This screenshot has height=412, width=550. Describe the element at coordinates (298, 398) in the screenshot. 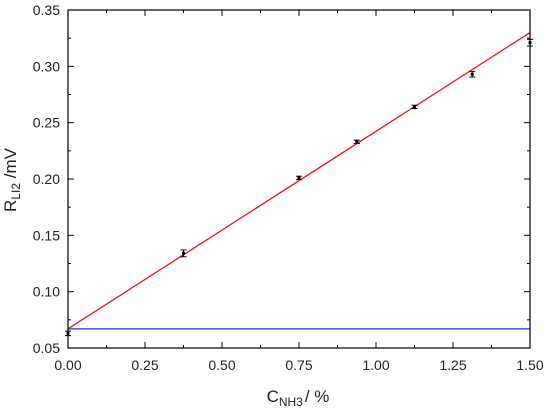

I see `x-axis-label: CNH3/ %` at that location.